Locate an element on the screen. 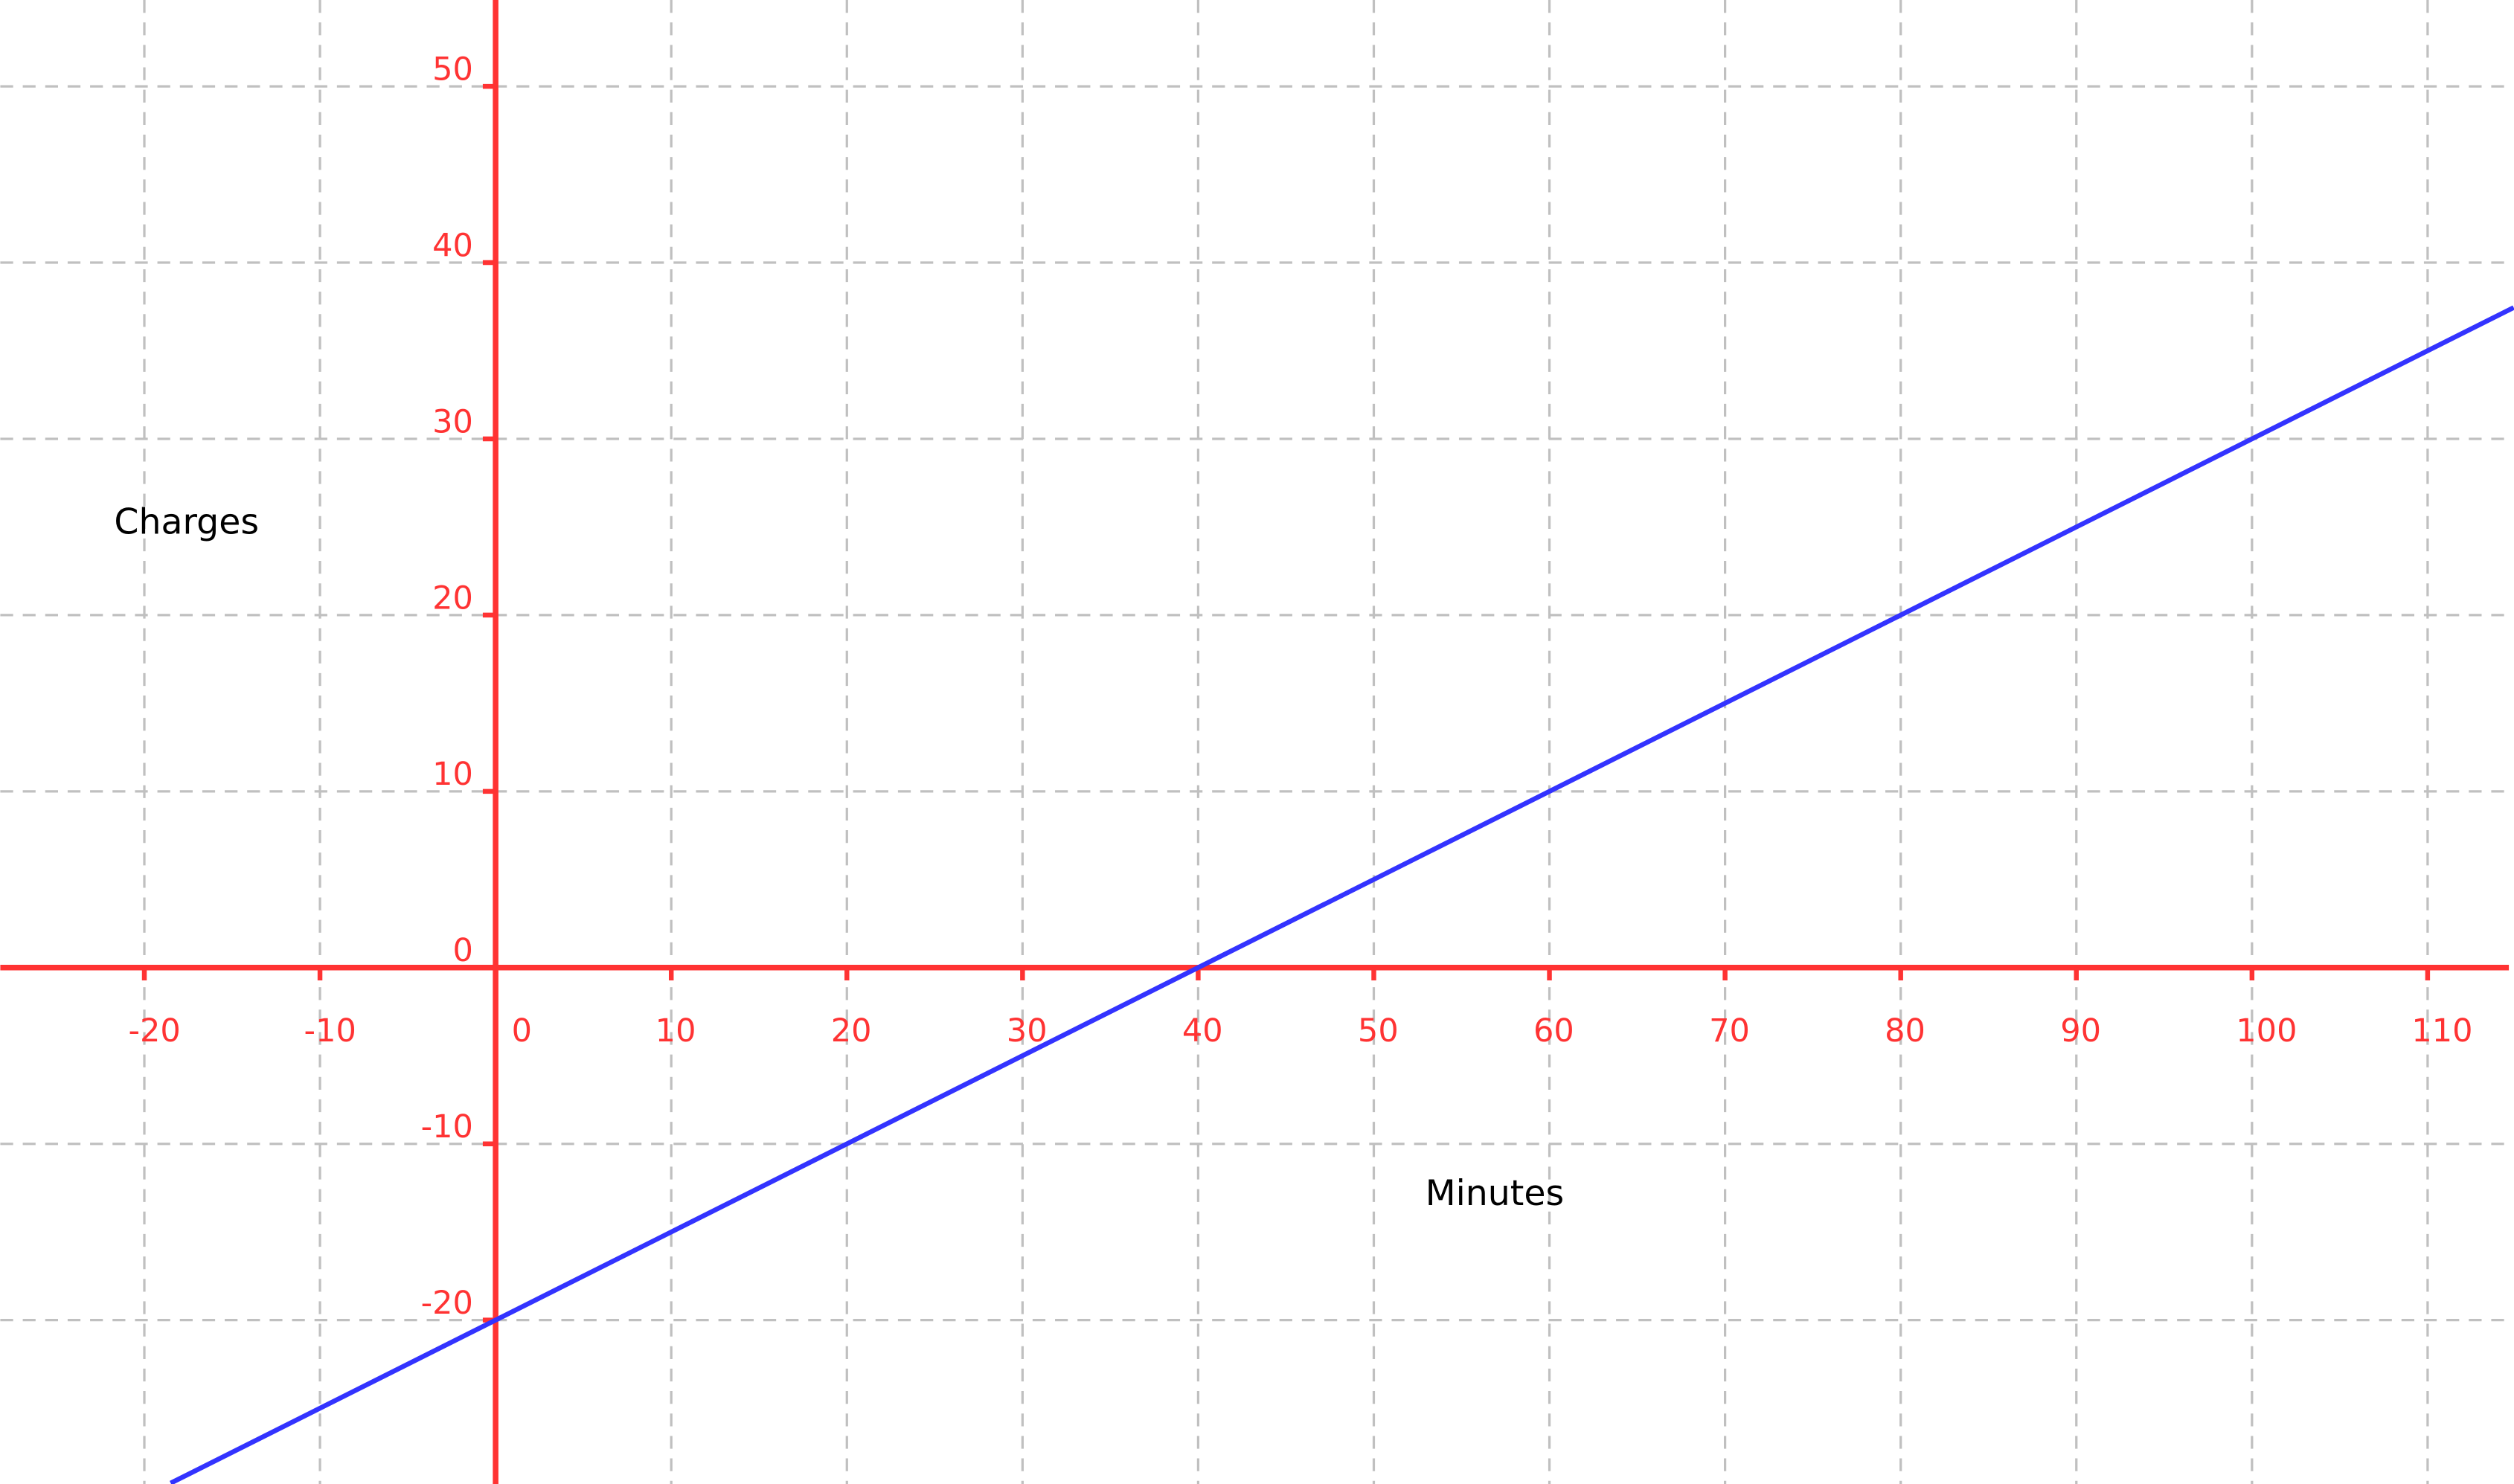 This screenshot has width=2514, height=1484. x-tick-label: 10 is located at coordinates (675, 1031).